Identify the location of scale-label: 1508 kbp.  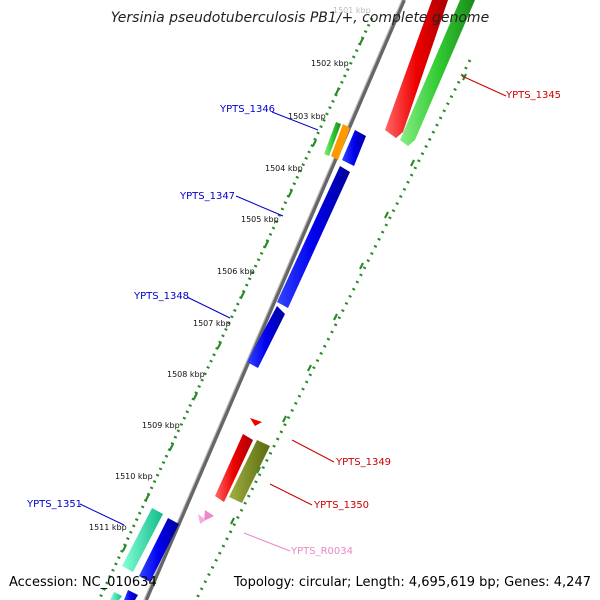
(186, 374).